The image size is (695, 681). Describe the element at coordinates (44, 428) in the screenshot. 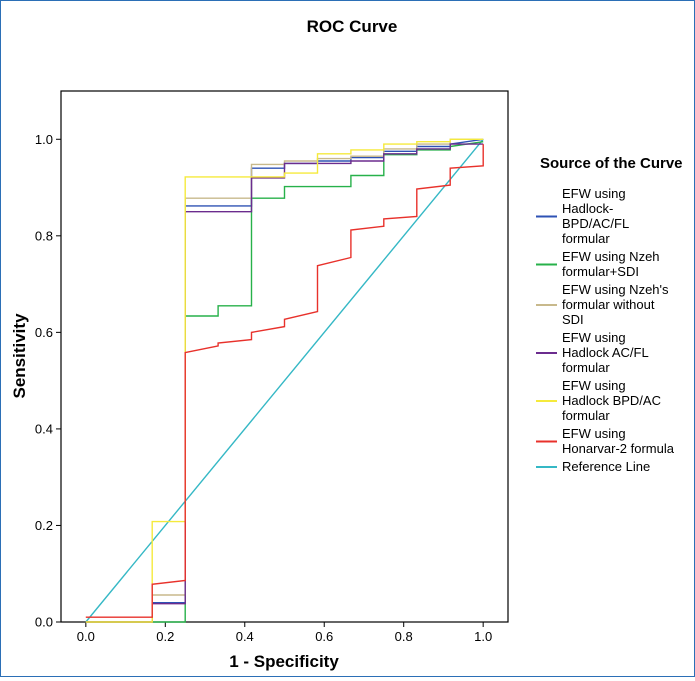

I see `y-tick-label: 0.4` at that location.